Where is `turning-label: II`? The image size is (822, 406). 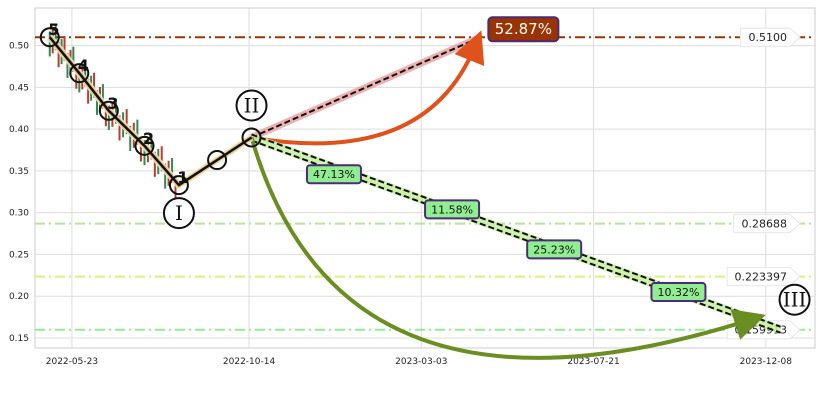 turning-label: II is located at coordinates (252, 105).